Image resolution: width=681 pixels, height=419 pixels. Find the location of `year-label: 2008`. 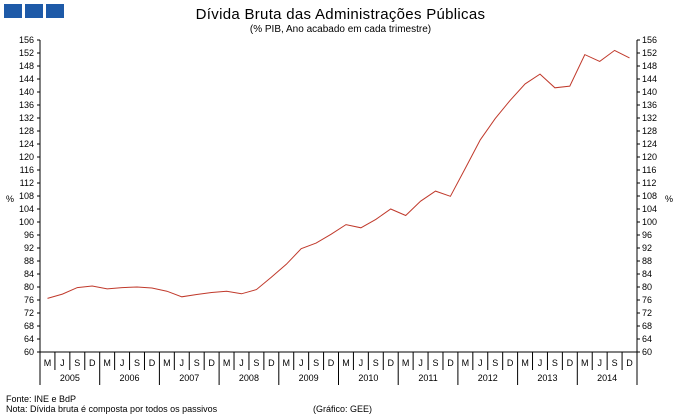

year-label: 2008 is located at coordinates (249, 378).